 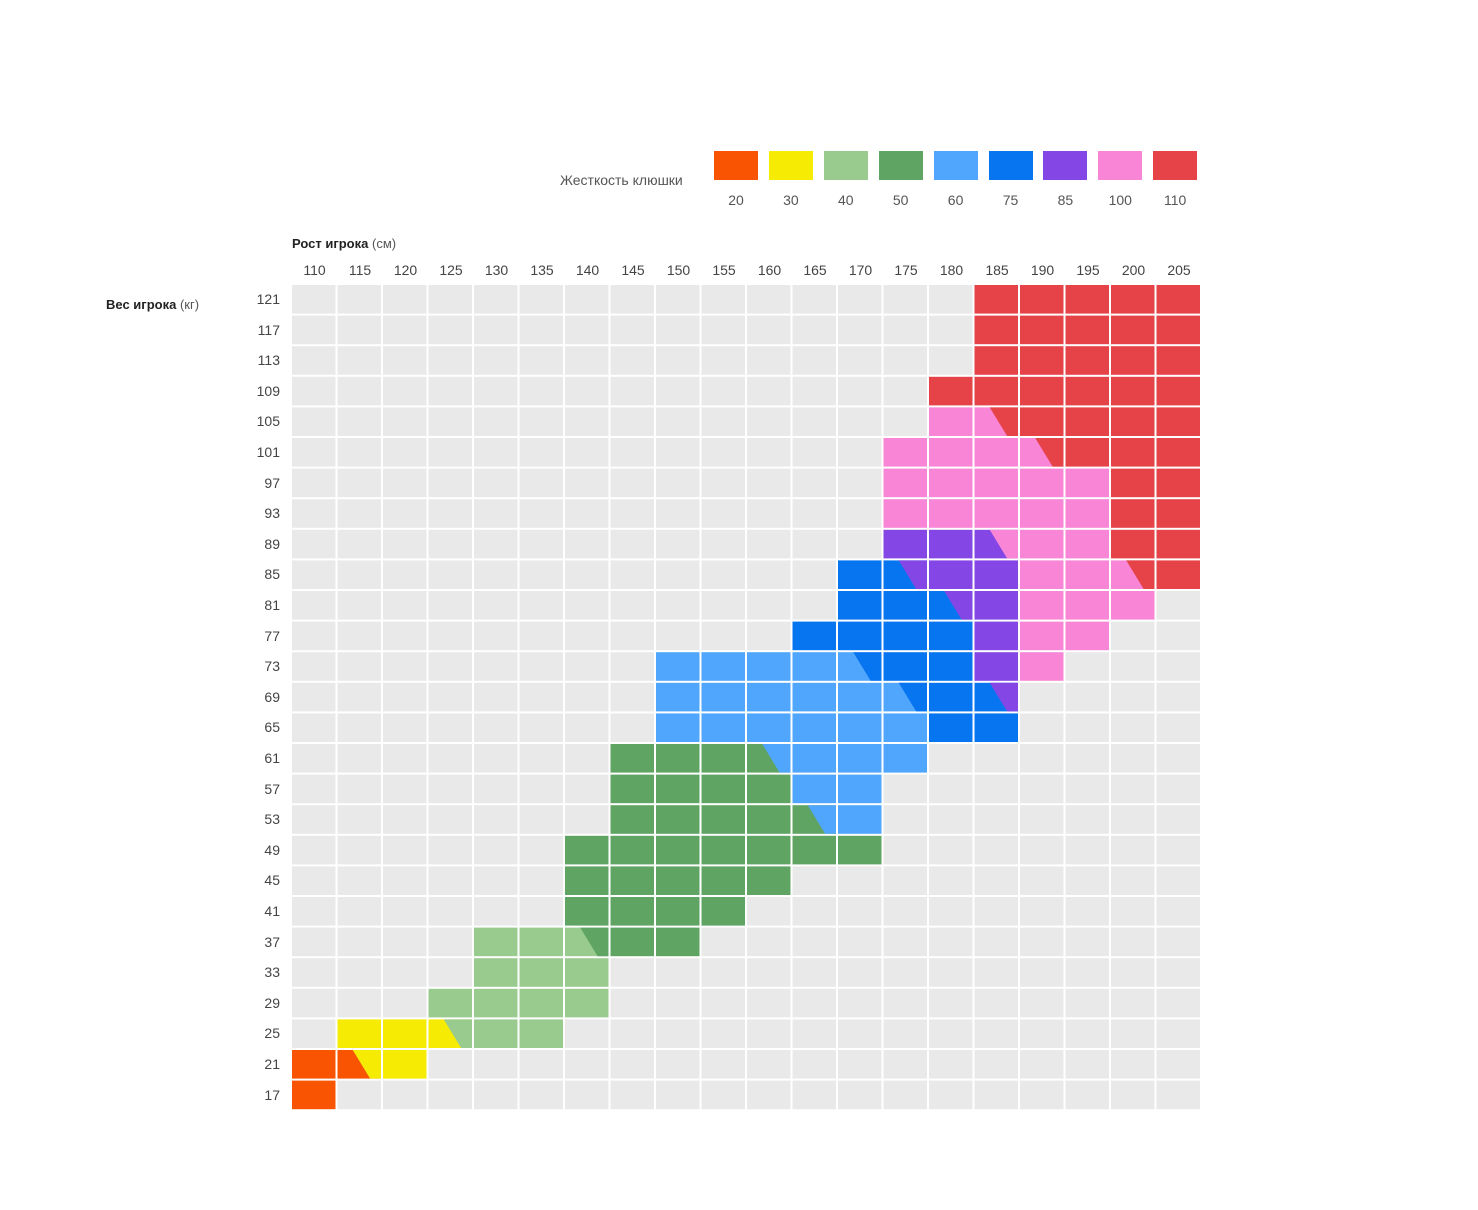 I want to click on y-tick-117: 117, so click(x=268, y=329).